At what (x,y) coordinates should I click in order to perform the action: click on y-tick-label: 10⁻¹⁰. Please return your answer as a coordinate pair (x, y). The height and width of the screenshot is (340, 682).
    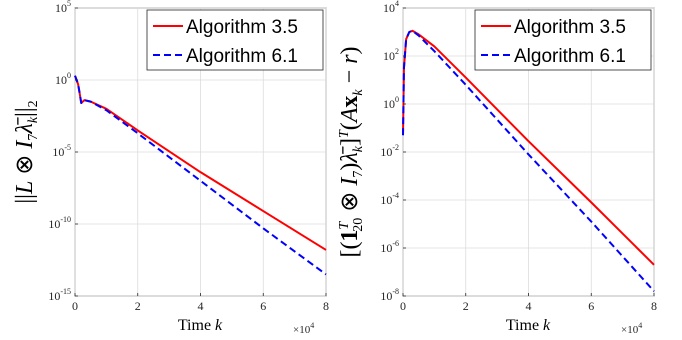
    Looking at the image, I should click on (59, 223).